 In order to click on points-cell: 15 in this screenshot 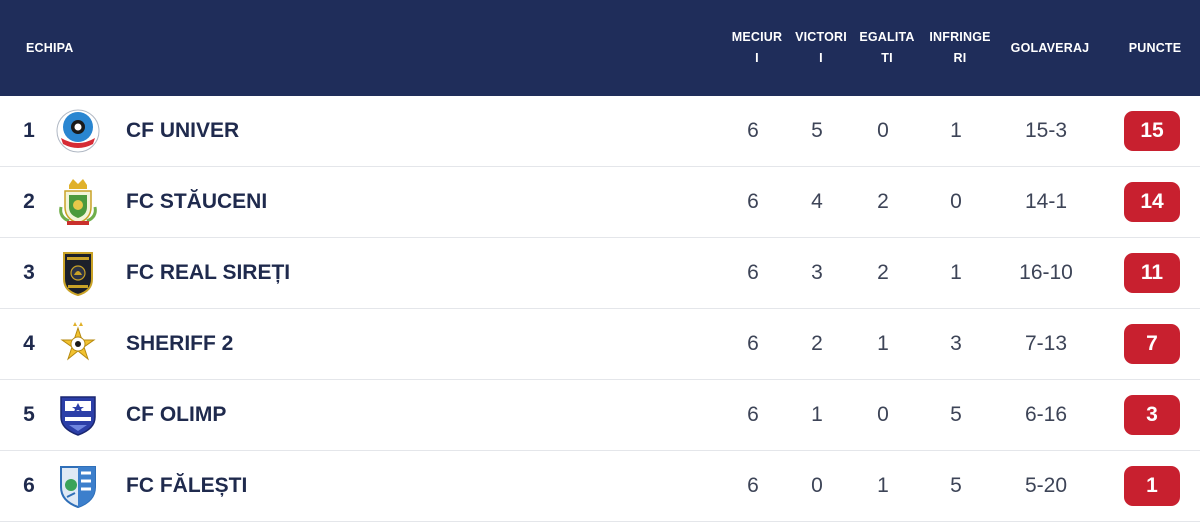, I will do `click(1152, 131)`.